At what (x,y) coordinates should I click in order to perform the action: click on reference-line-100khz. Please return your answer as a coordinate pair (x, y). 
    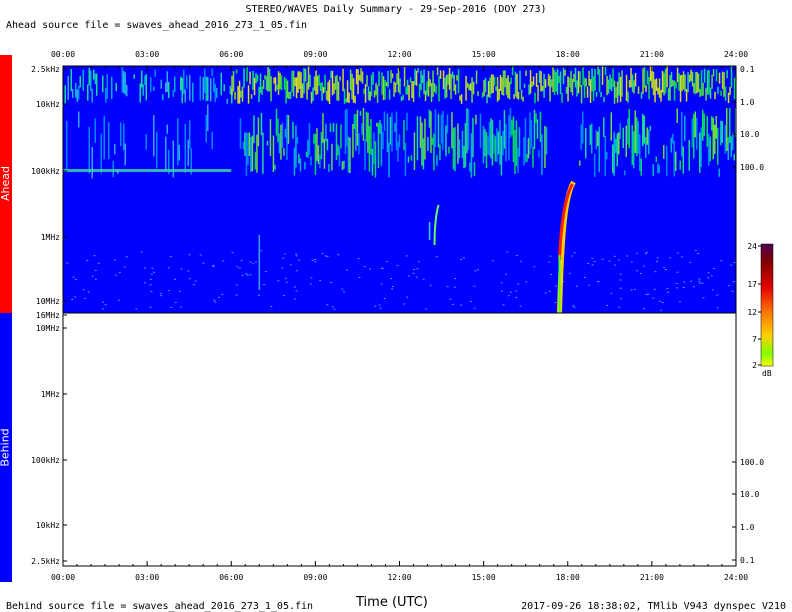
    Looking at the image, I should click on (147, 170).